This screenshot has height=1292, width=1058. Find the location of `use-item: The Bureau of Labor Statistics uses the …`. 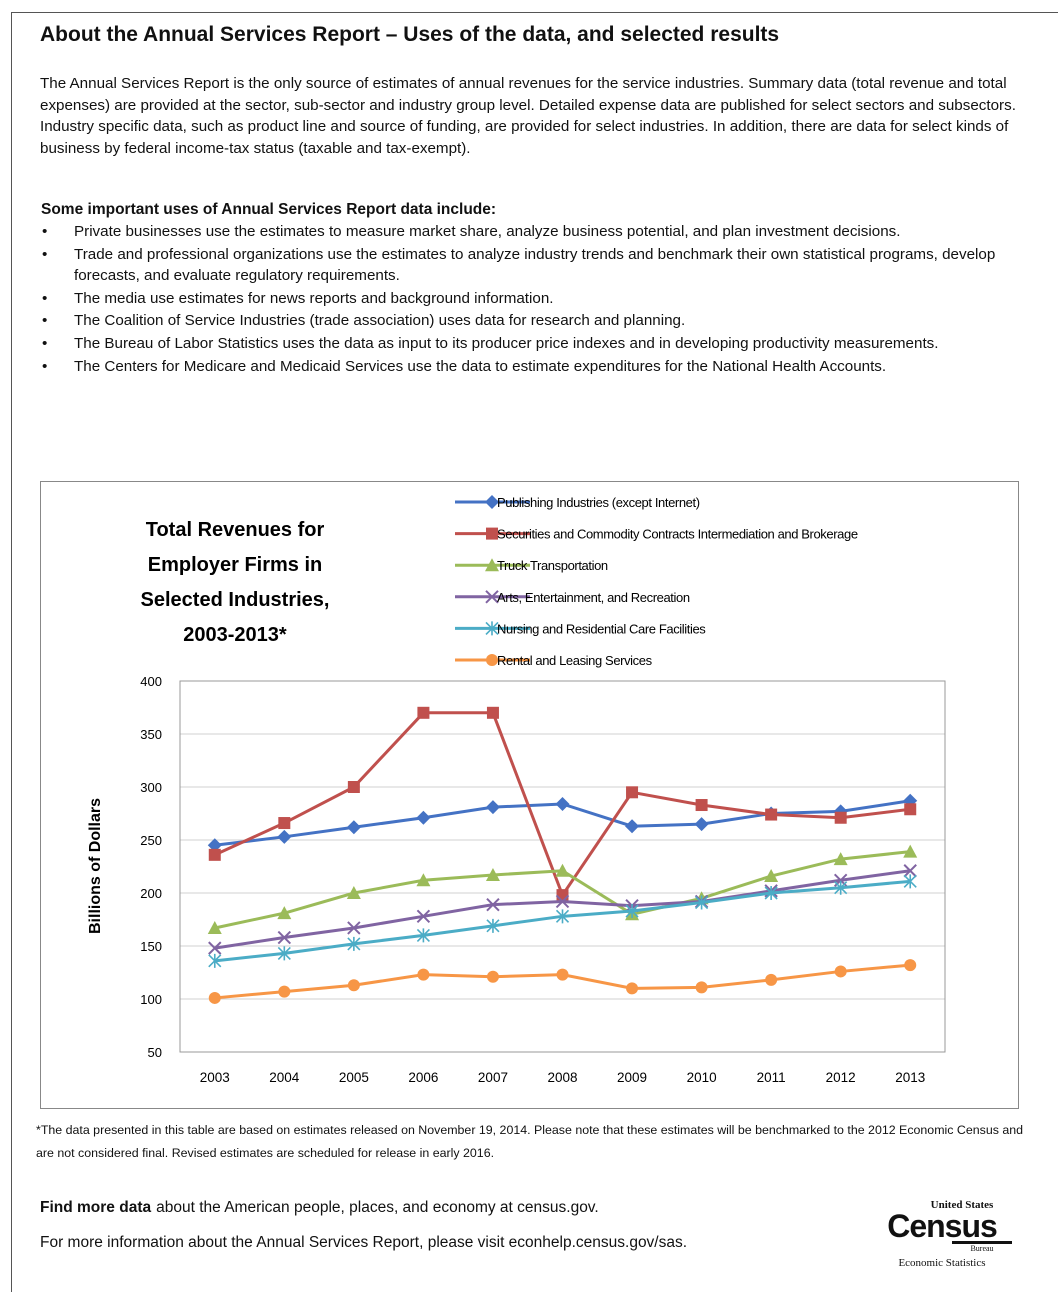

use-item: The Bureau of Labor Statistics uses the … is located at coordinates (532, 344).